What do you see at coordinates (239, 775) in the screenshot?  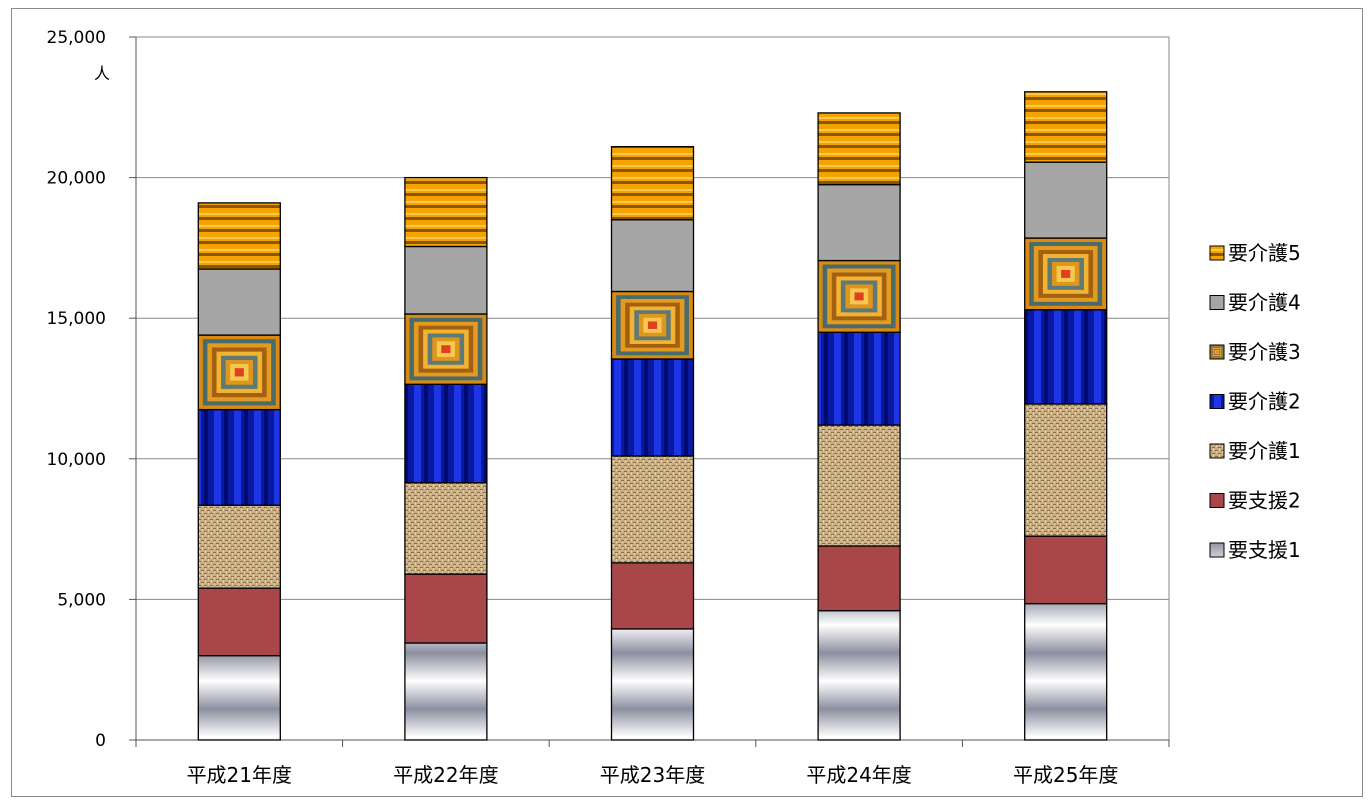 I see `x-tick-label: 平成21年度` at bounding box center [239, 775].